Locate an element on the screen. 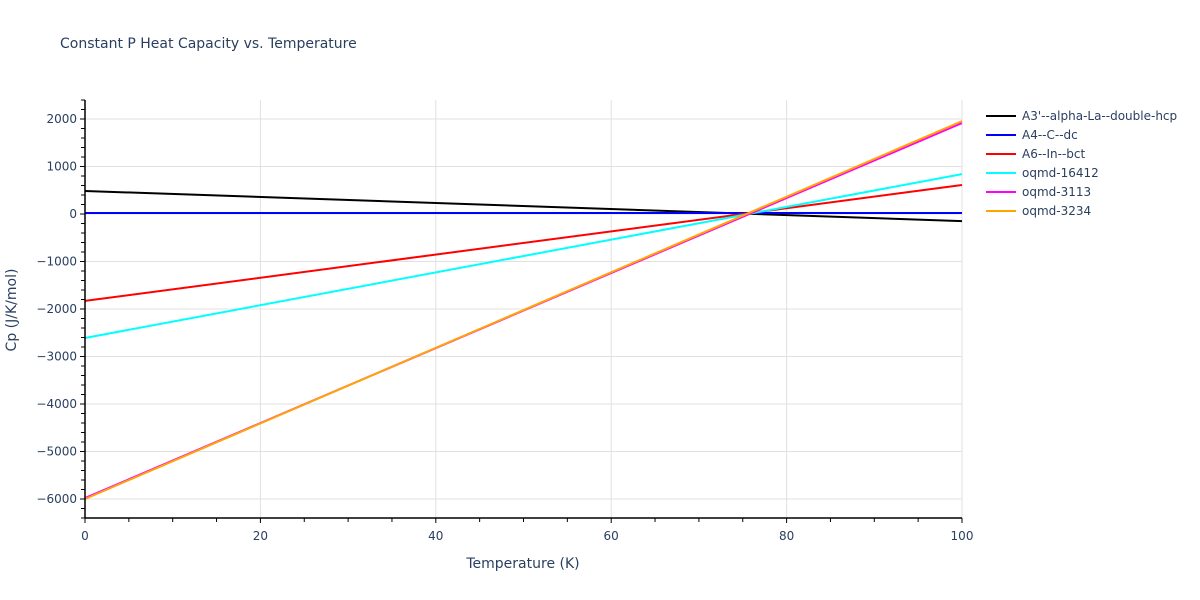 The image size is (1200, 600). legend-item: oqmd-3234 is located at coordinates (1081, 210).